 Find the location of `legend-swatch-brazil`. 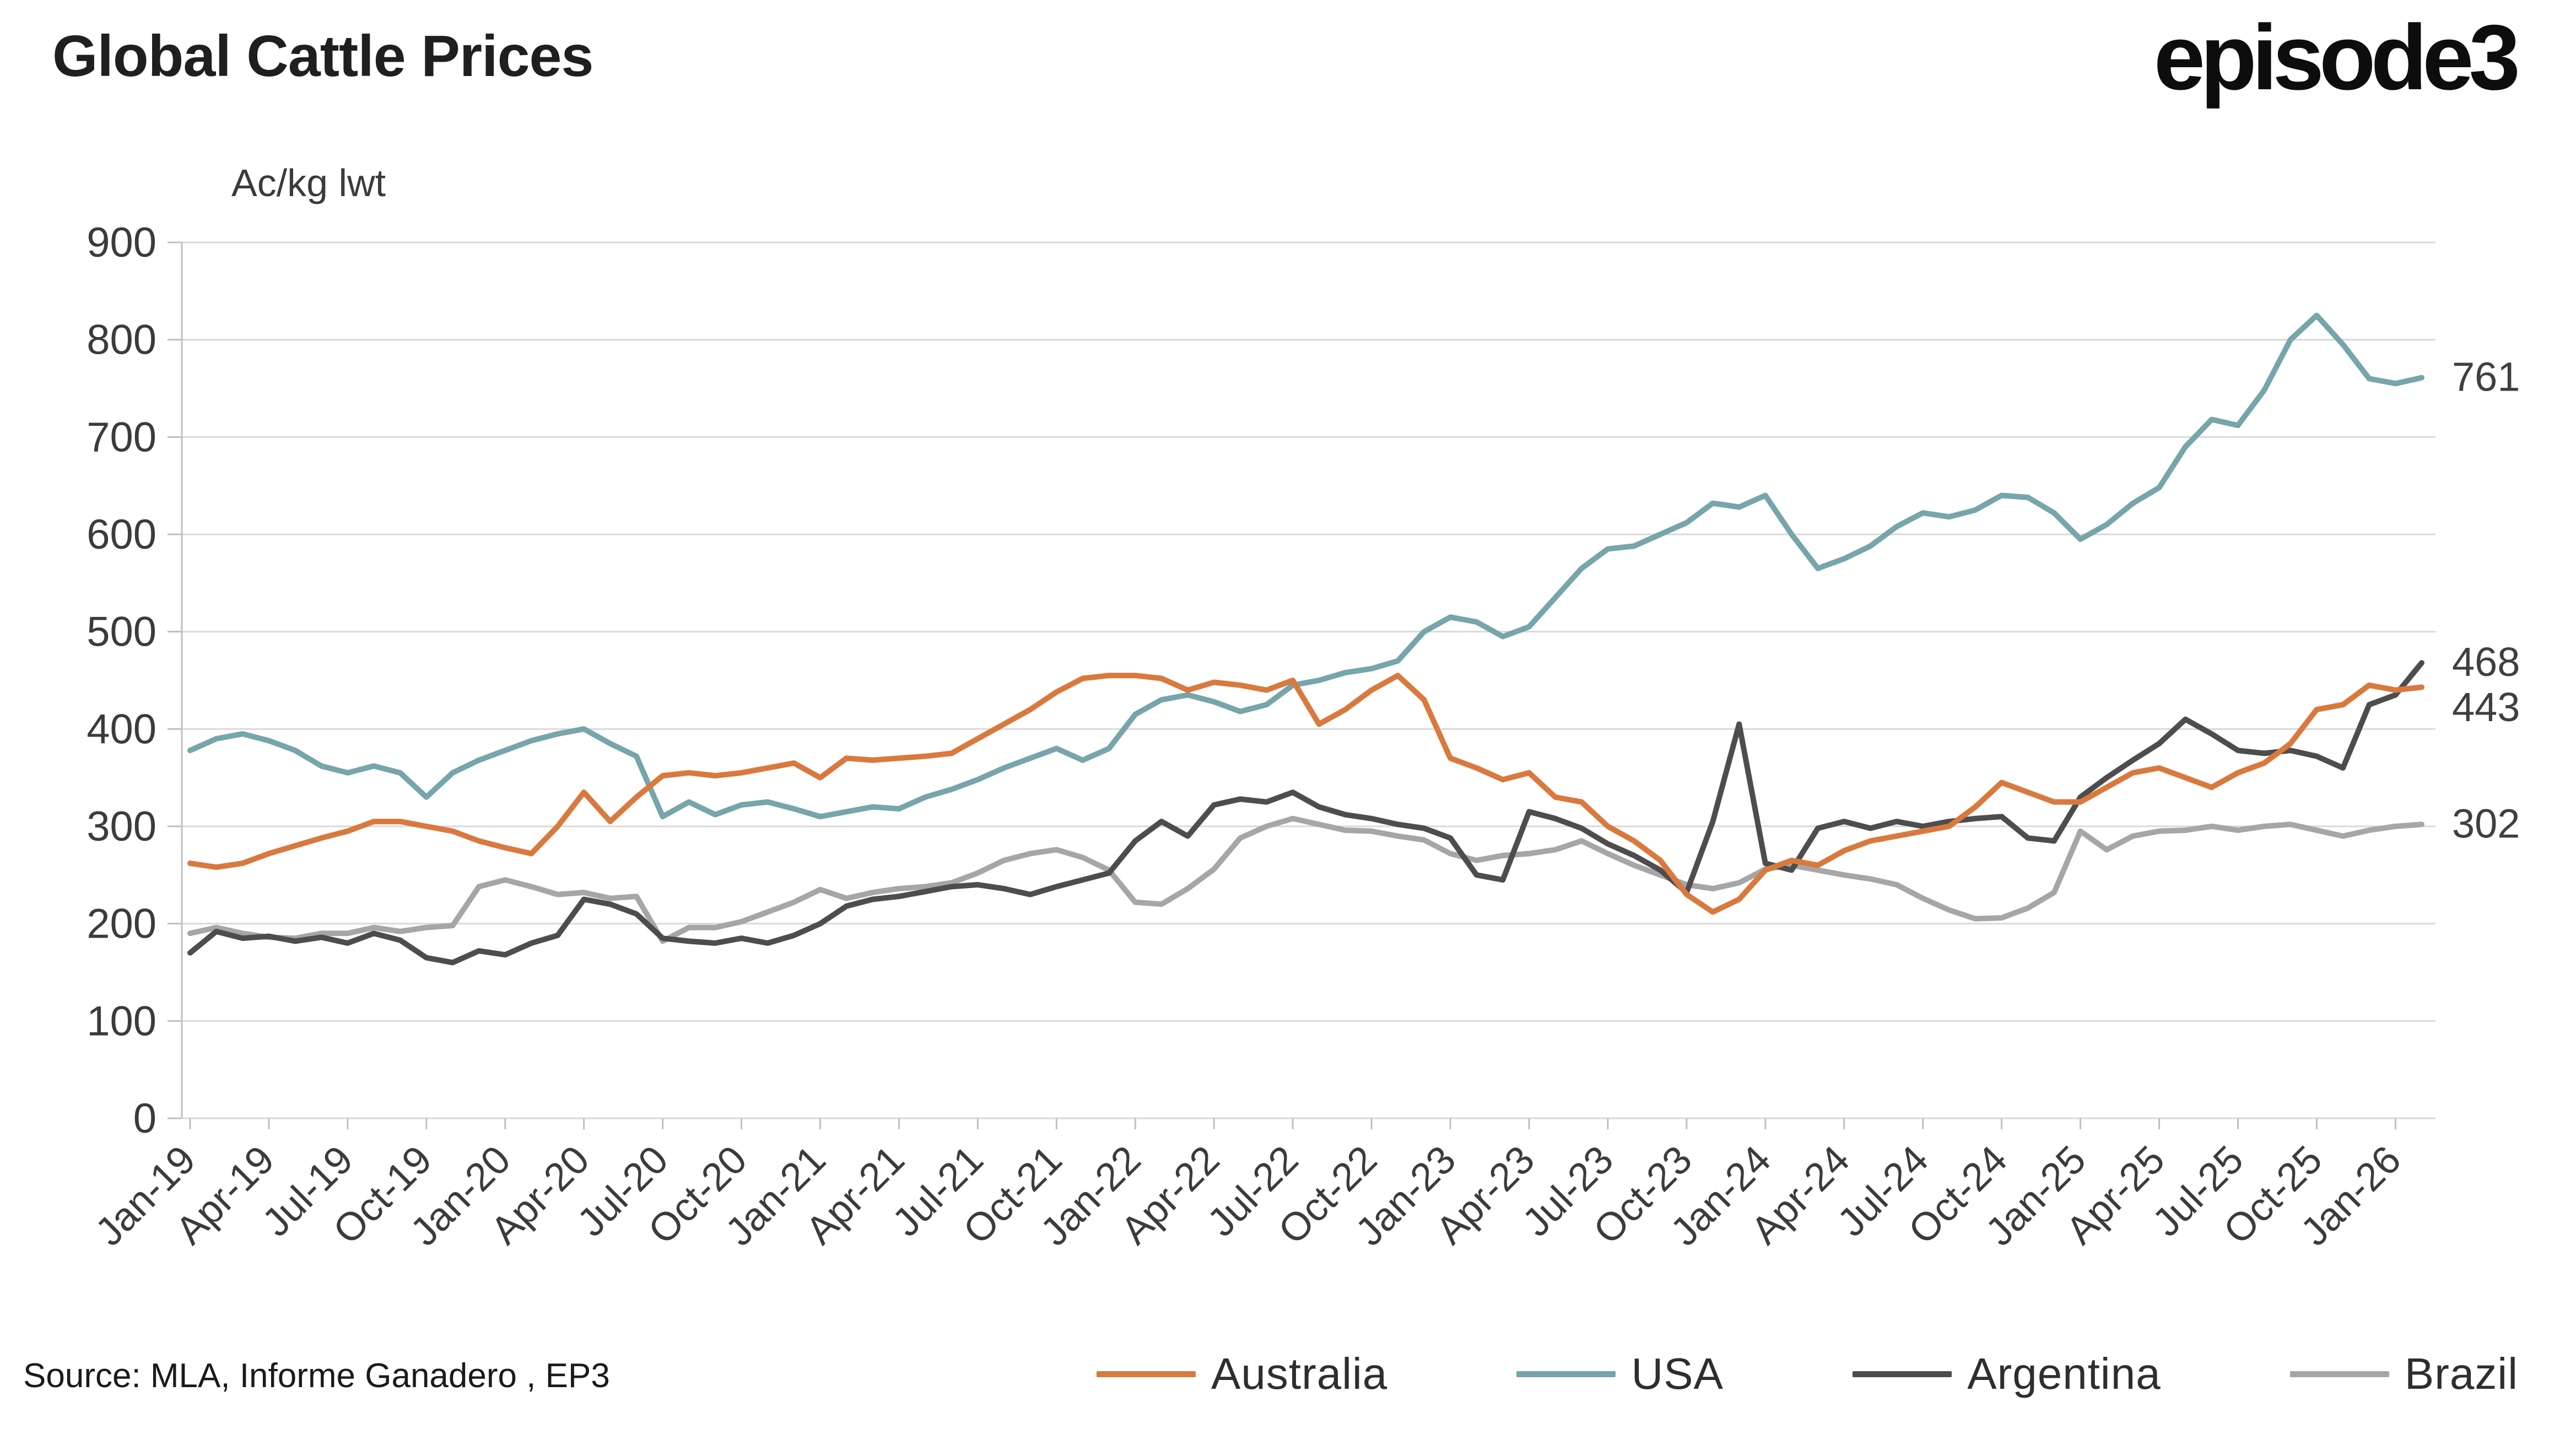

legend-swatch-brazil is located at coordinates (2339, 1374).